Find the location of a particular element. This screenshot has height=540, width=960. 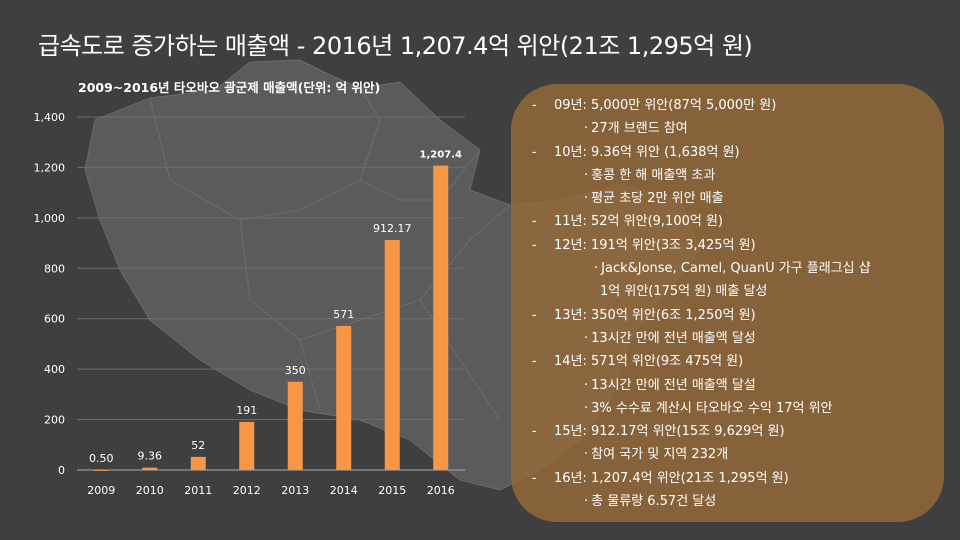

y-tick-label: 1,200 is located at coordinates (50, 167).